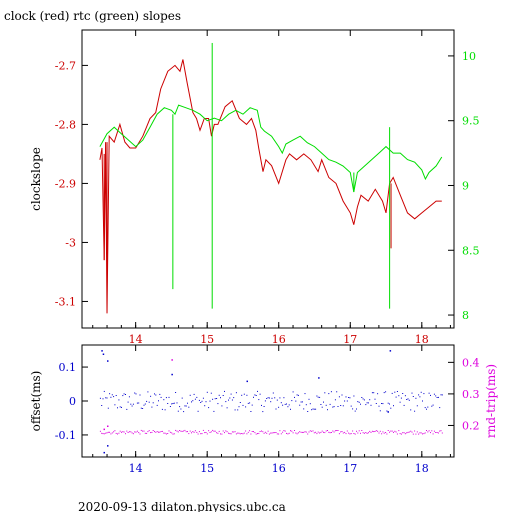 This screenshot has width=512, height=512. What do you see at coordinates (279, 339) in the screenshot?
I see `x-tick-label: 16` at bounding box center [279, 339].